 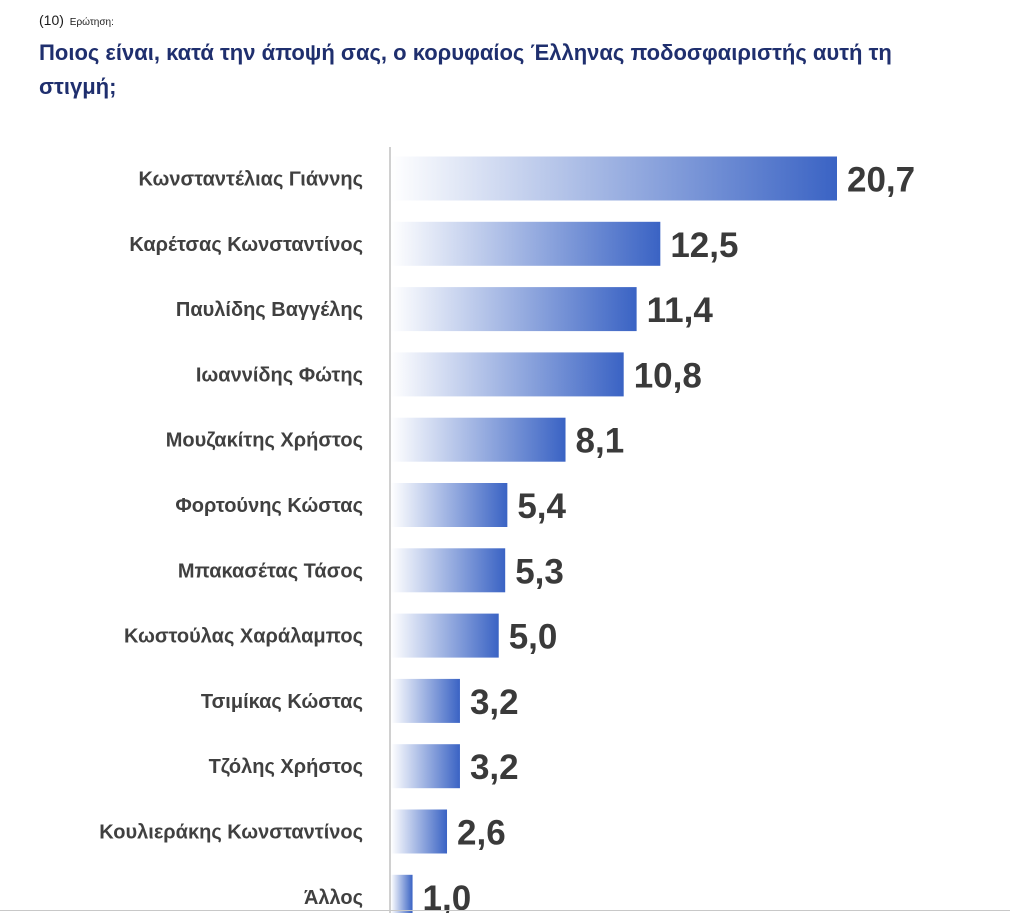 I want to click on bar-group: Μπακασέτας Τάσος 5,3, so click(x=371, y=570).